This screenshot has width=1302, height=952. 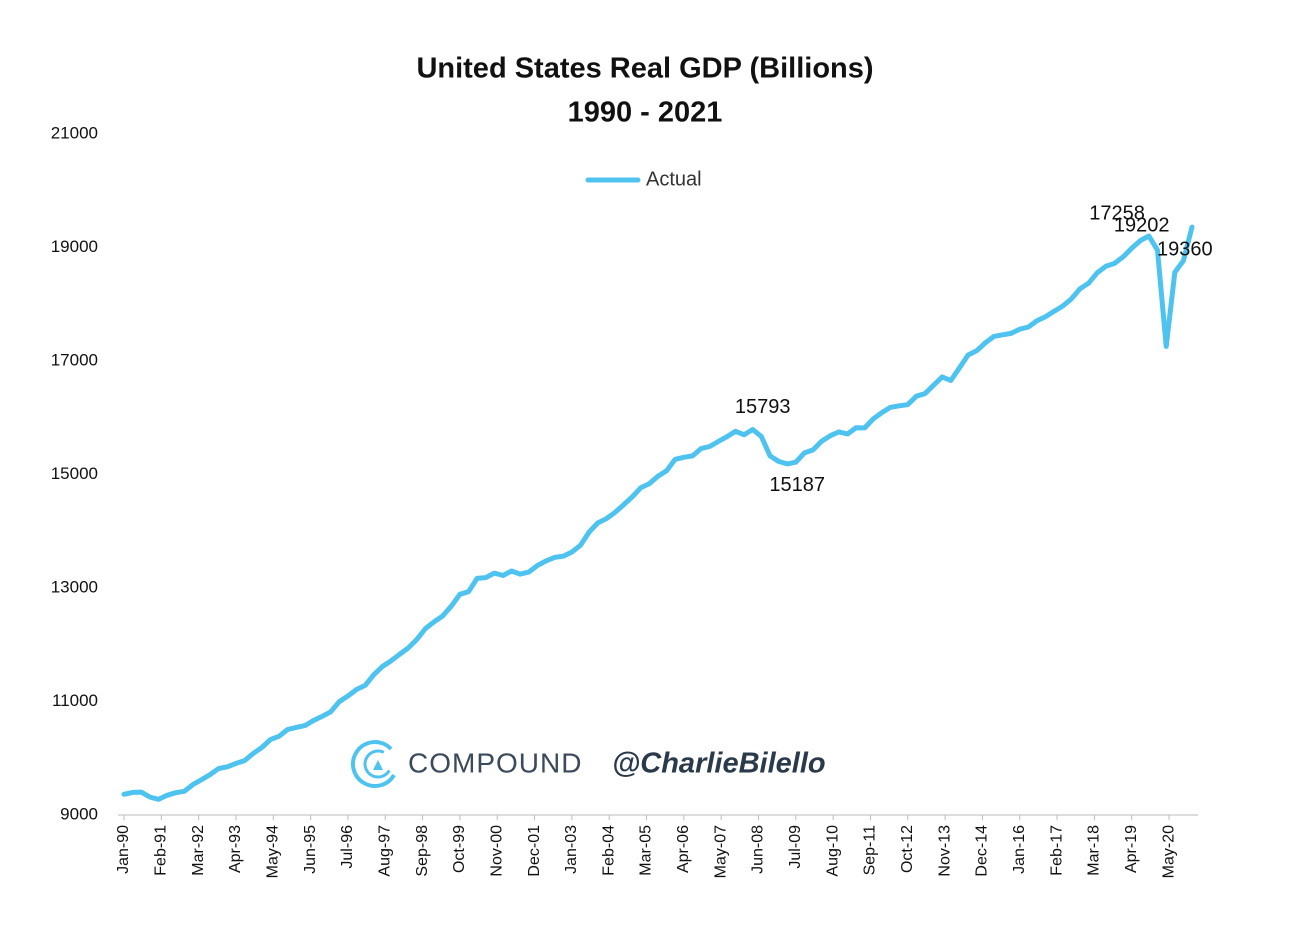 I want to click on x-tick-label: Mar-92, so click(x=198, y=850).